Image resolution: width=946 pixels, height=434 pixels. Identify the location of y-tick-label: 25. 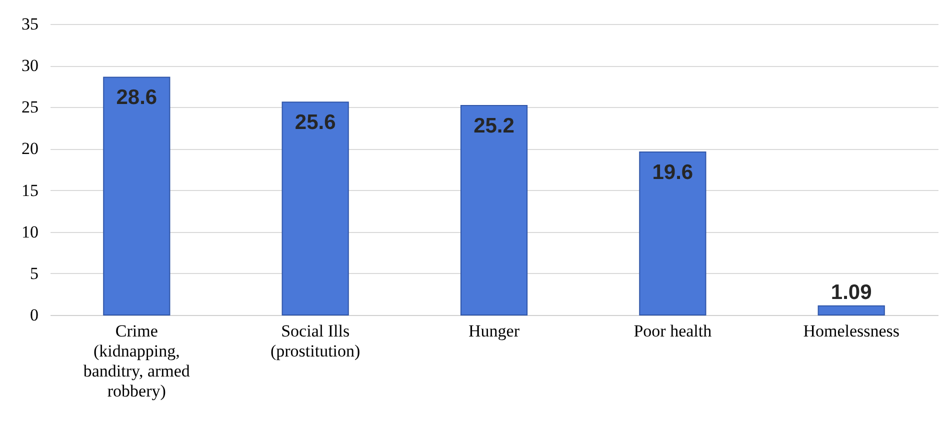
(30, 107).